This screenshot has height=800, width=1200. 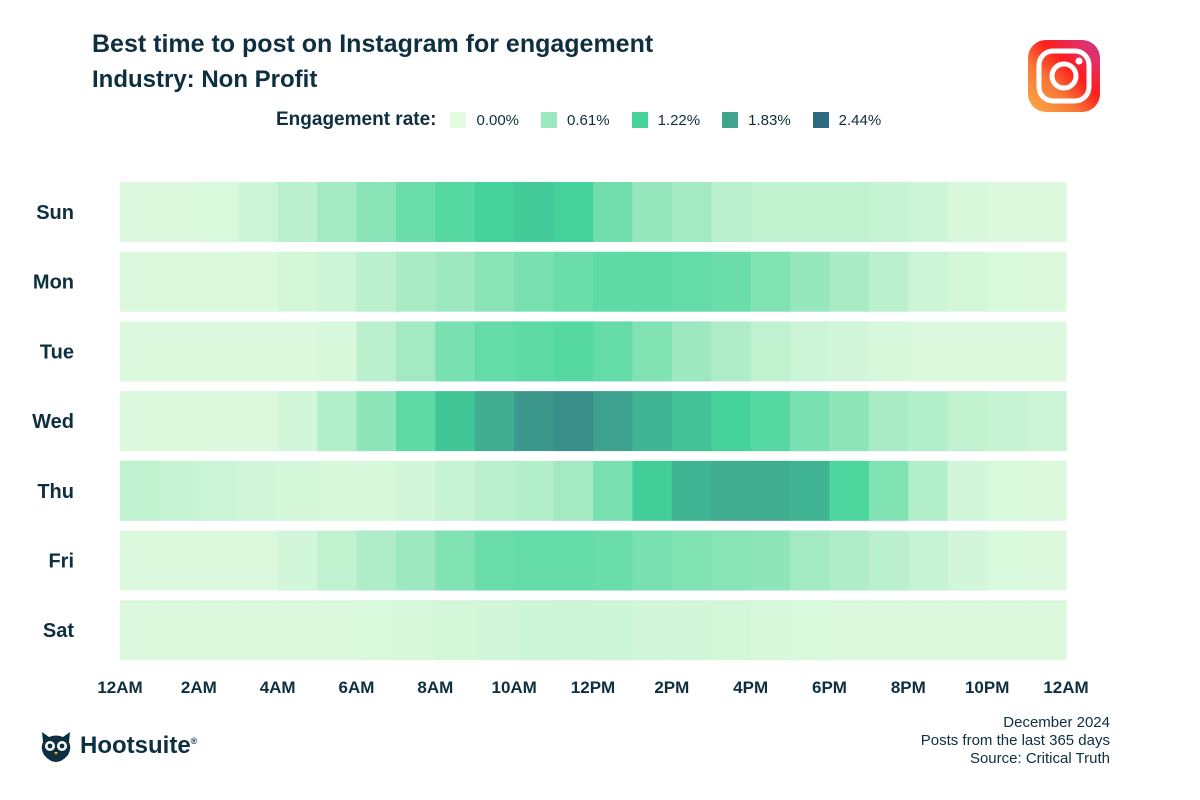 I want to click on row-label: Wed, so click(x=53, y=422).